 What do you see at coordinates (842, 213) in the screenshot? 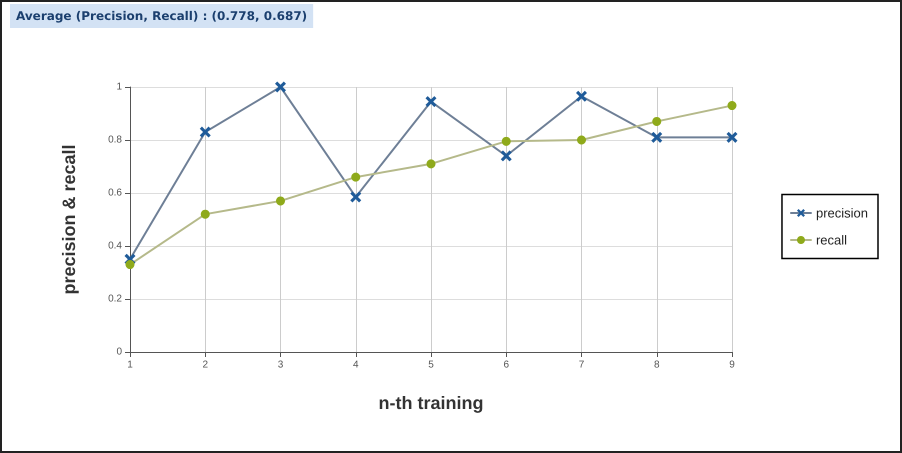
I see `legend-label: precision` at bounding box center [842, 213].